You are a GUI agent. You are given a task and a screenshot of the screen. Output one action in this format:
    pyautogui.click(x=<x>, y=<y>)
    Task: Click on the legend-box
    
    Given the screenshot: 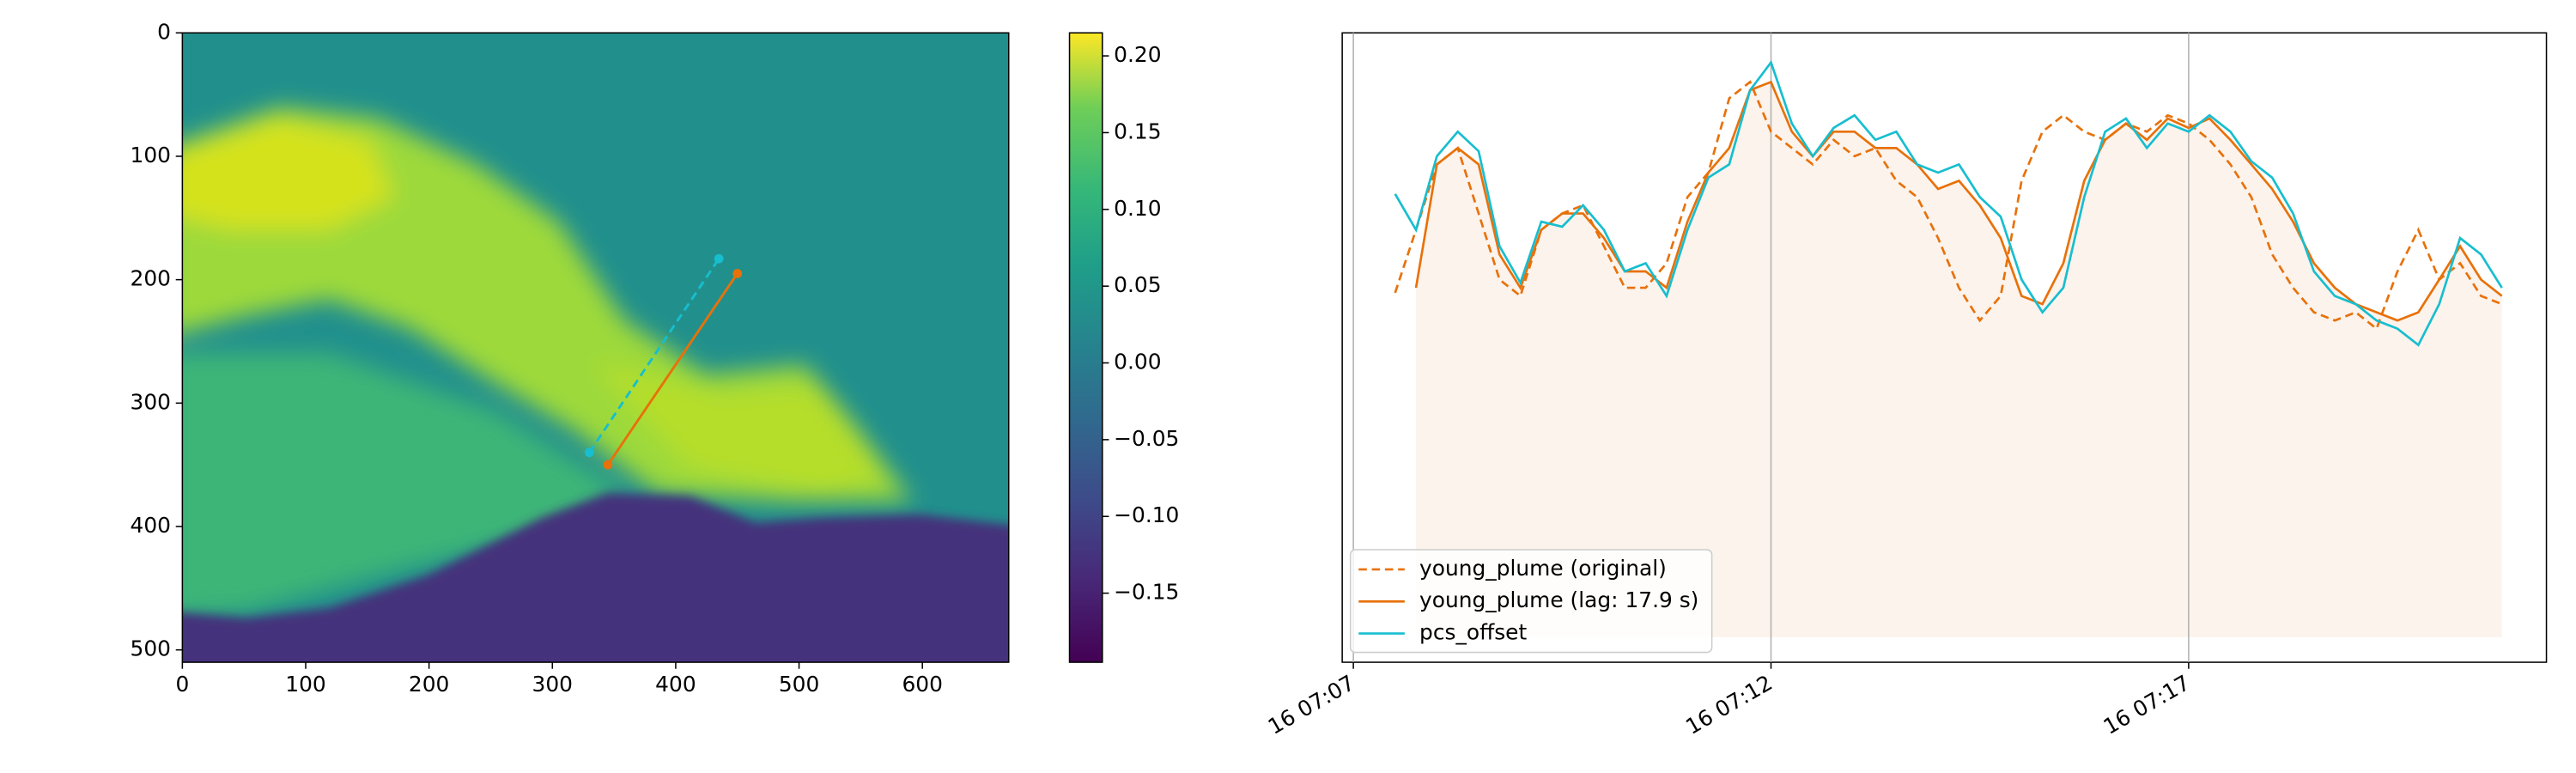 What is the action you would take?
    pyautogui.click(x=1531, y=601)
    